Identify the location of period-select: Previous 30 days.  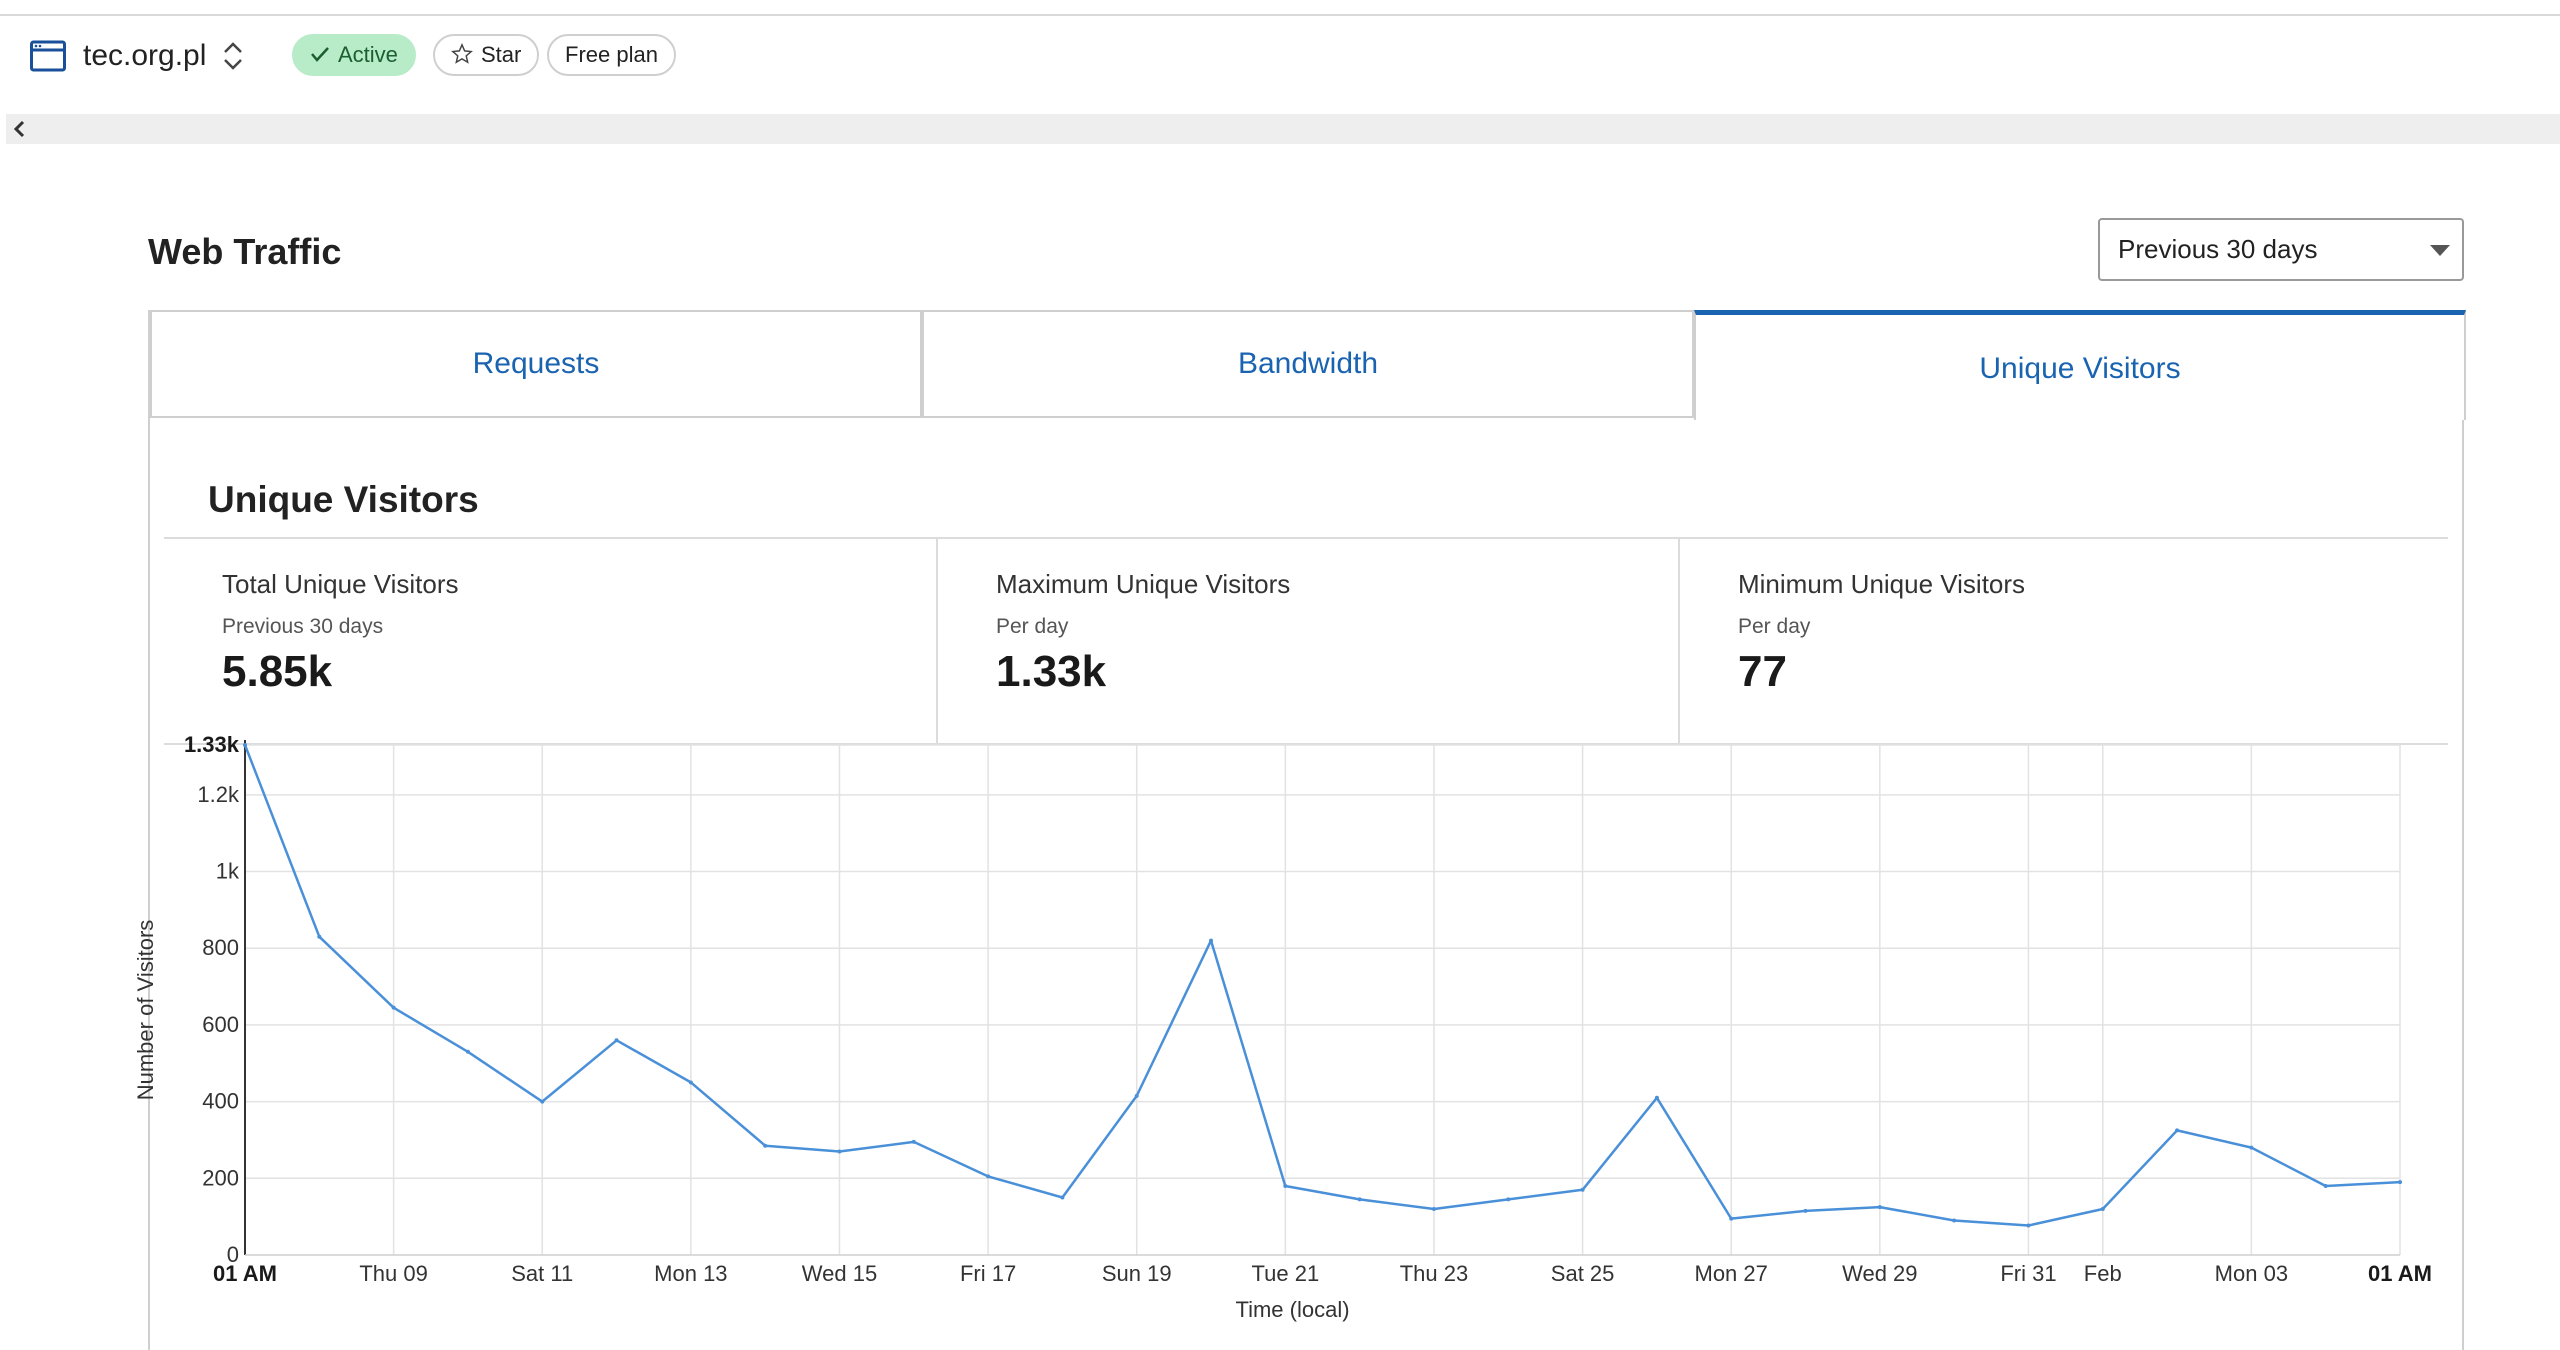
(2281, 249).